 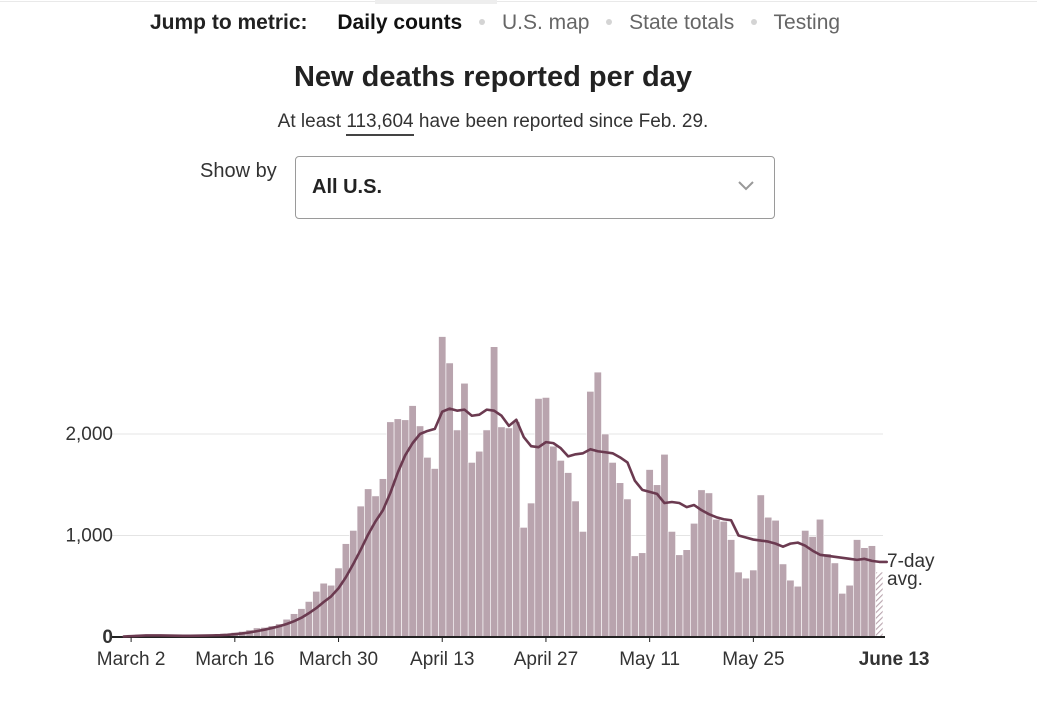 I want to click on x-tick-label: May 11, so click(x=649, y=659).